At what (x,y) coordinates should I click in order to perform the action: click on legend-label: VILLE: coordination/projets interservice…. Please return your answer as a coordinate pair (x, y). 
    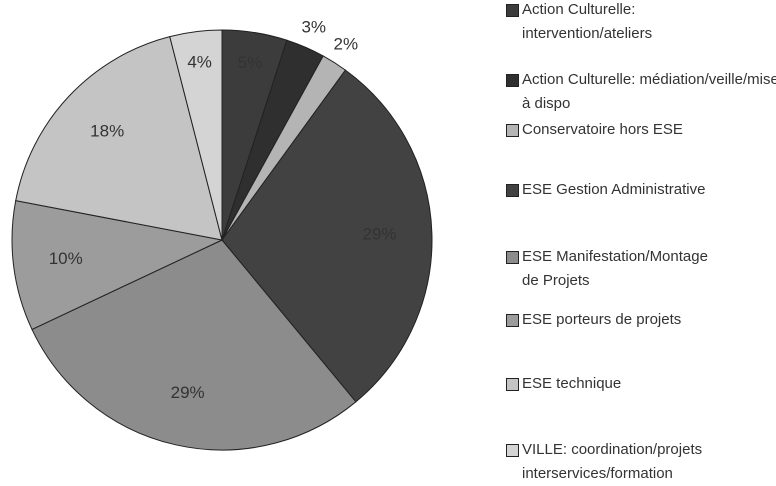
    Looking at the image, I should click on (612, 461).